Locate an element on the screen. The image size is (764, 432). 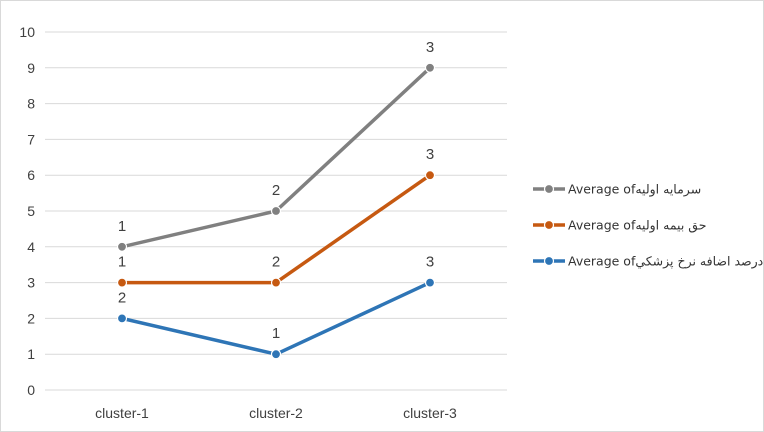
x-tick-label: cluster-1 is located at coordinates (122, 413).